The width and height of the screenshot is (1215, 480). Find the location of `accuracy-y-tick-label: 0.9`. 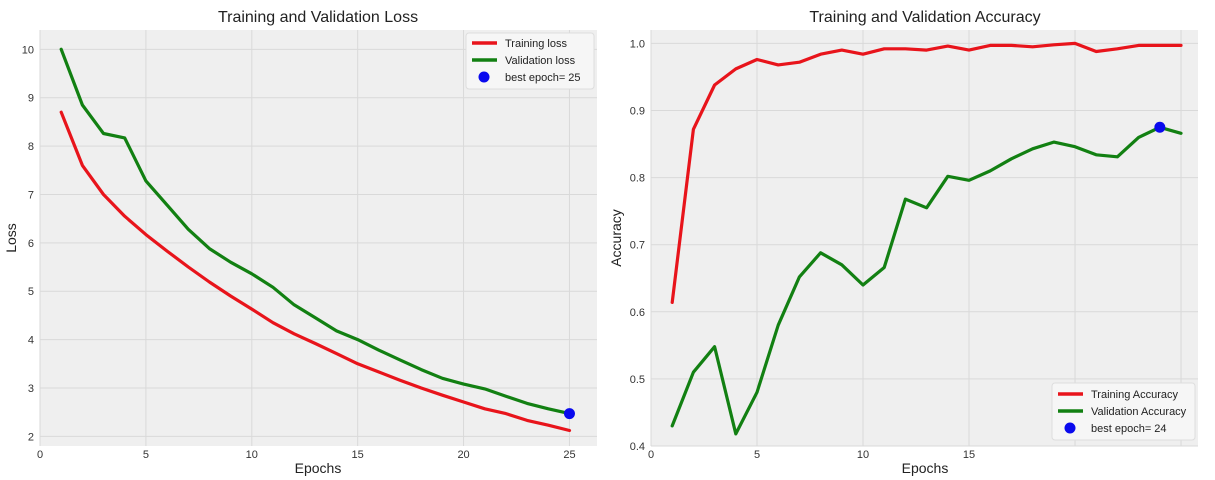

accuracy-y-tick-label: 0.9 is located at coordinates (637, 112).